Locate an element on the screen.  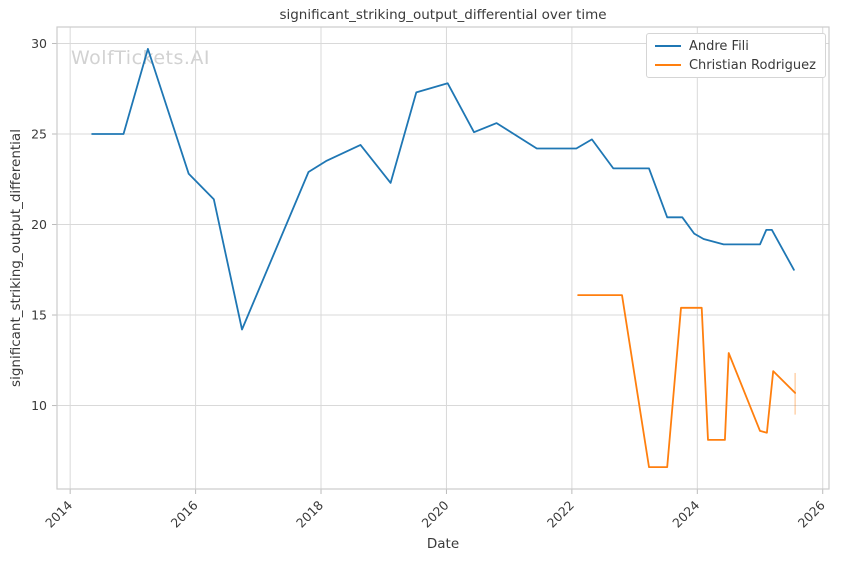
x-tick-label: 2020 is located at coordinates (434, 513).